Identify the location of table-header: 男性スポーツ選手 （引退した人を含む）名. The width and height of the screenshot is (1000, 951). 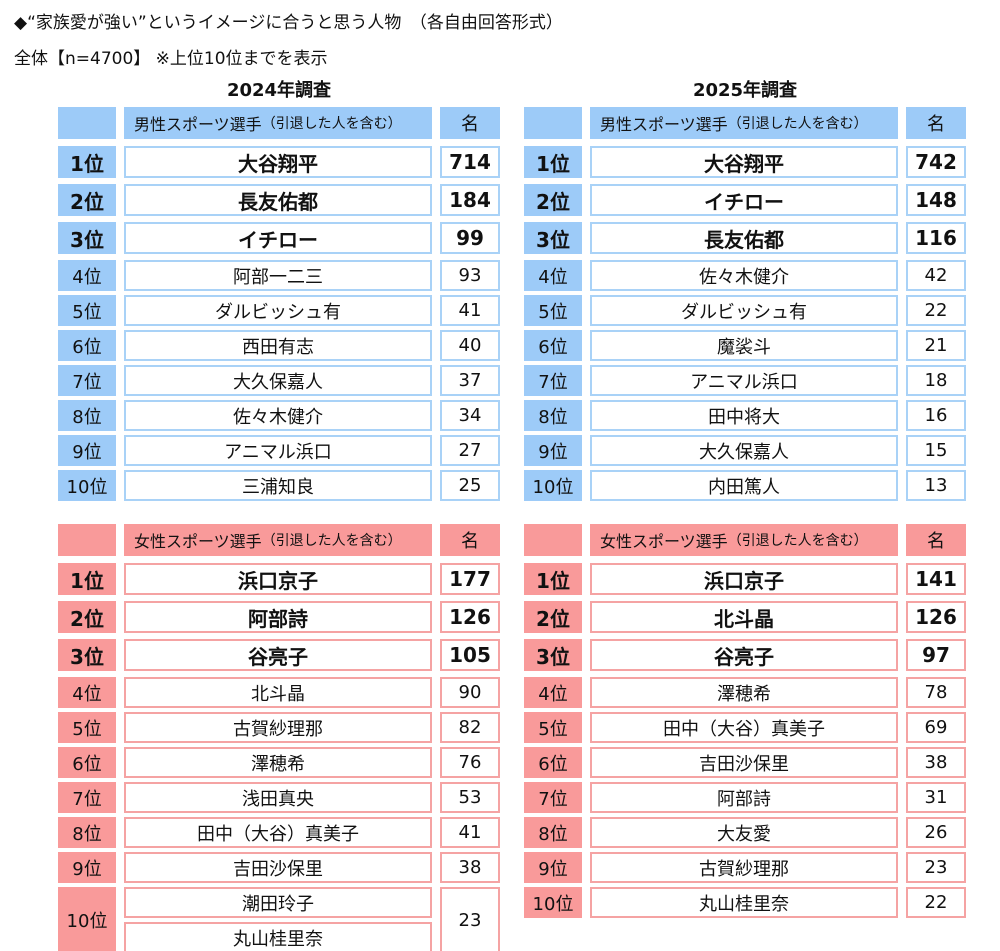
(745, 123).